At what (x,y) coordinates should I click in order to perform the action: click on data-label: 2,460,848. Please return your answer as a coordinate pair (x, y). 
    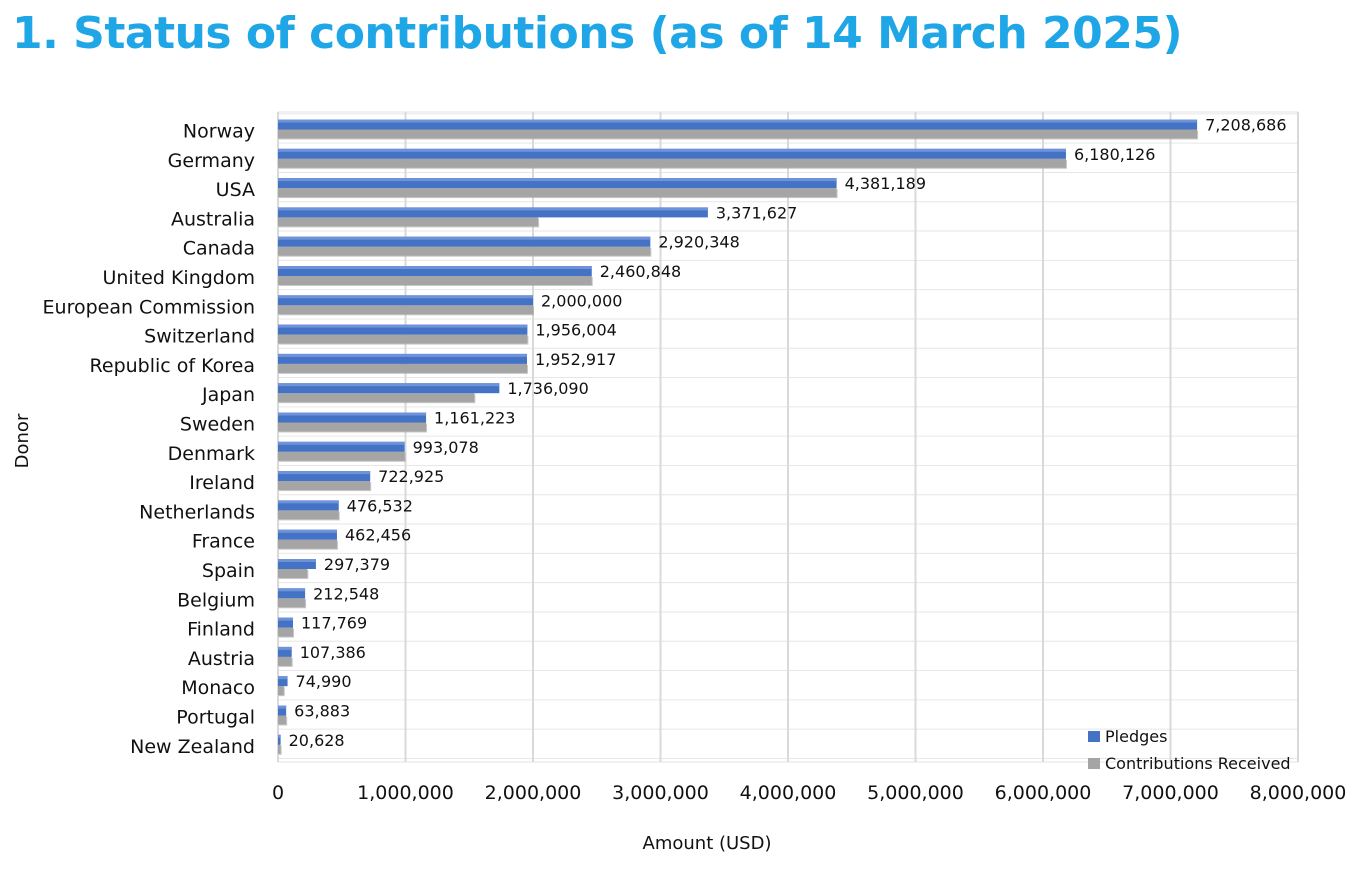
    Looking at the image, I should click on (640, 271).